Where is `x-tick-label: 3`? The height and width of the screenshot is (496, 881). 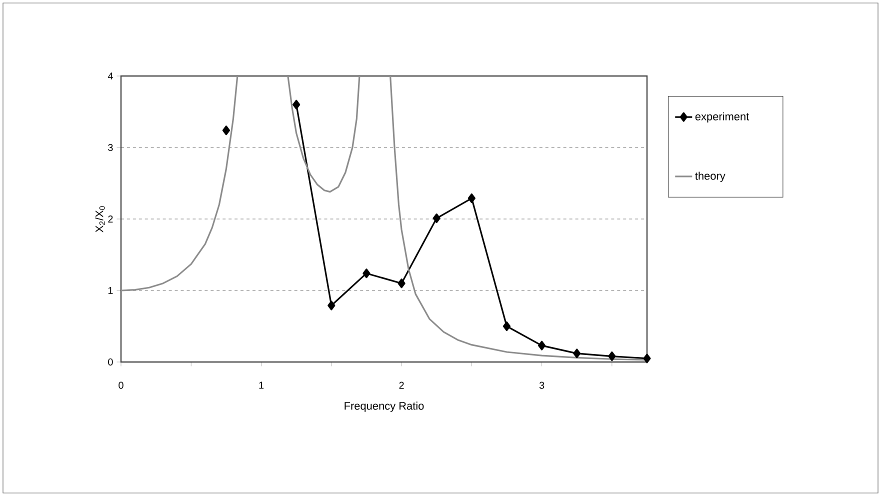
x-tick-label: 3 is located at coordinates (541, 385).